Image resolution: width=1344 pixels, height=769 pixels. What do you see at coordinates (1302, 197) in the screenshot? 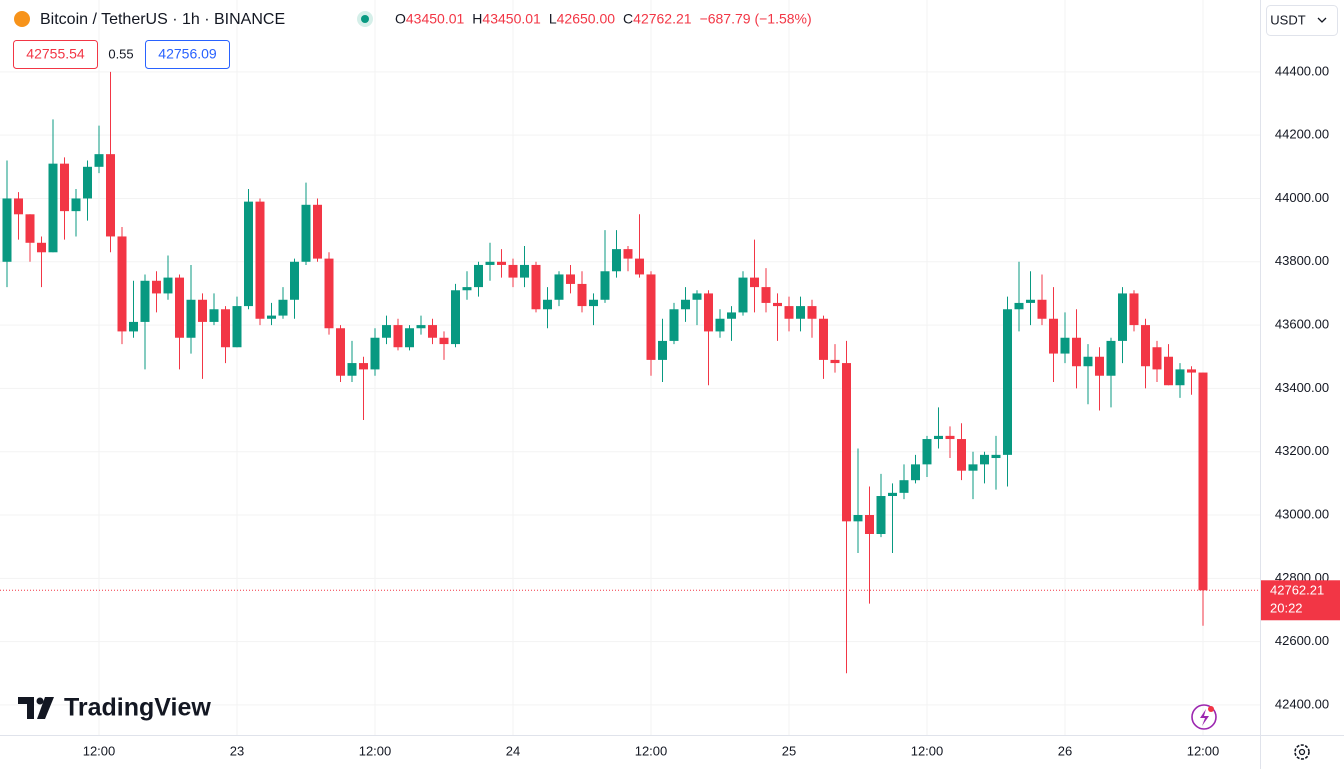
I see `y-tick-label: 44000.00` at bounding box center [1302, 197].